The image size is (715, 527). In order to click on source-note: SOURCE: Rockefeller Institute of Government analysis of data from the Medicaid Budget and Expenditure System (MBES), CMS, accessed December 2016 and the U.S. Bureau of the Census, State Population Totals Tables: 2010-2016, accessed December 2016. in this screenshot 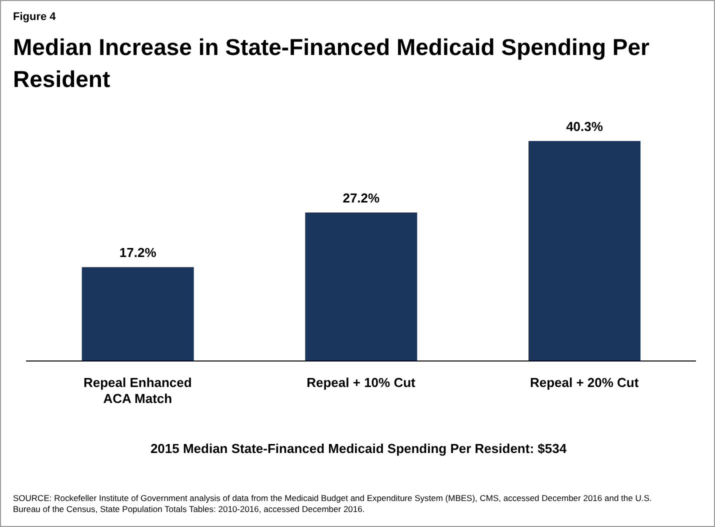, I will do `click(333, 504)`.